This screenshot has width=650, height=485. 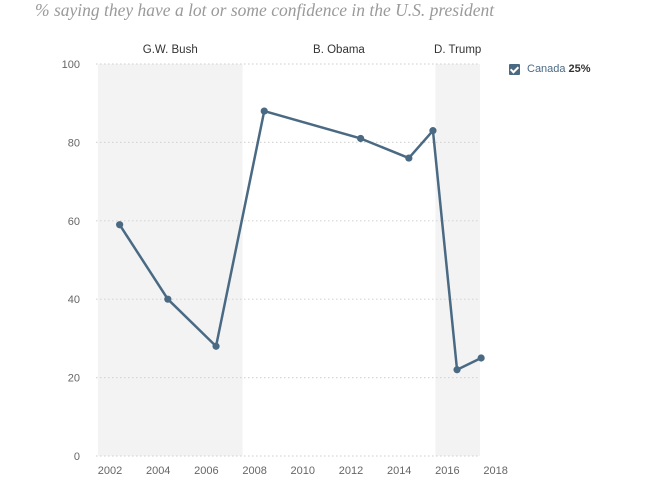 I want to click on x-tick-label: 2016, so click(x=447, y=471).